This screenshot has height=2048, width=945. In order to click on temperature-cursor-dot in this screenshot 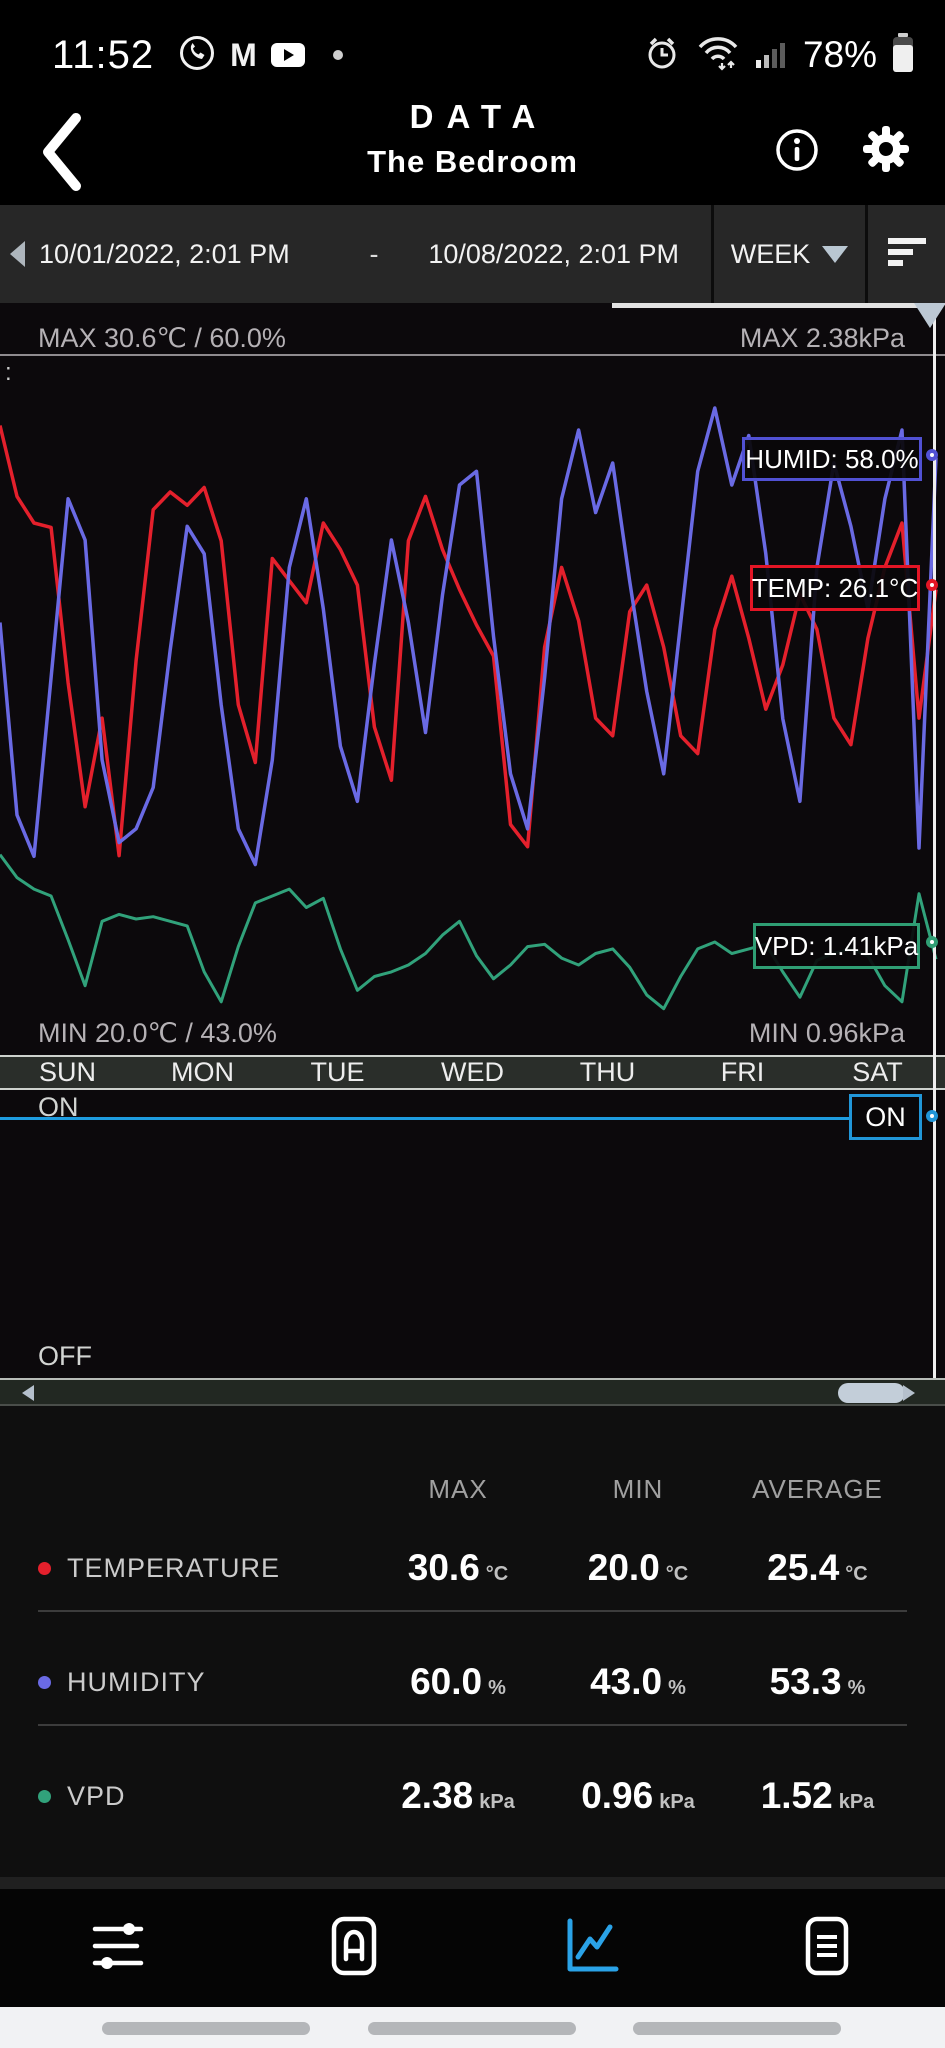, I will do `click(932, 585)`.